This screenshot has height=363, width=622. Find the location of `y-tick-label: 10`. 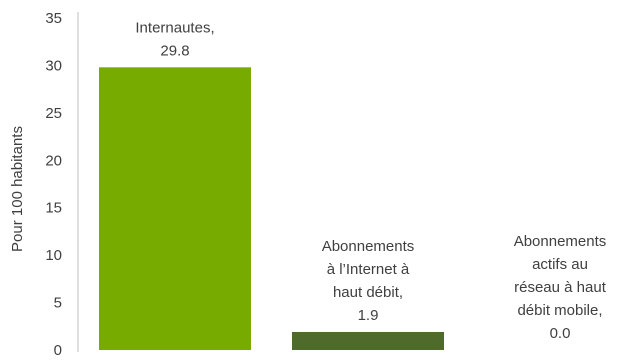

y-tick-label: 10 is located at coordinates (53, 255).